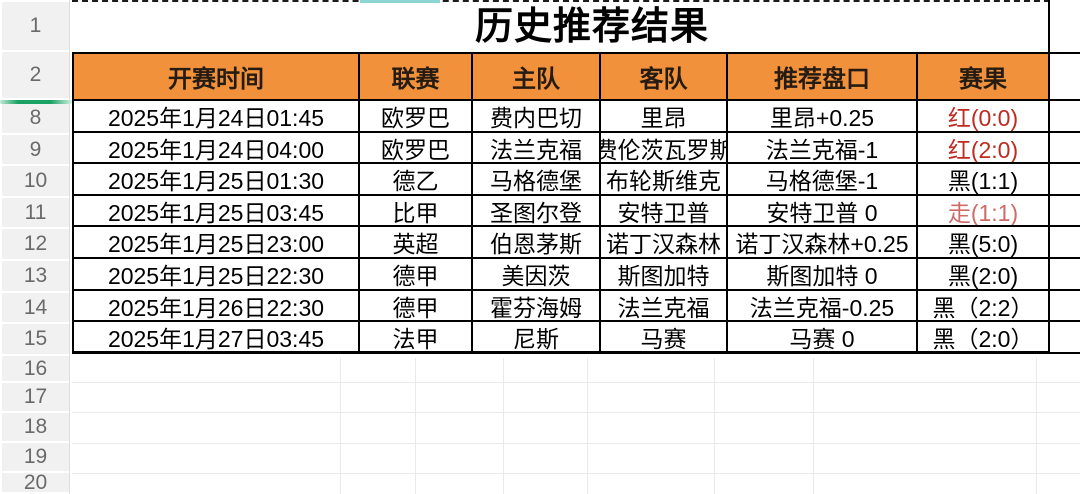 This screenshot has height=494, width=1080. Describe the element at coordinates (400, 1) in the screenshot. I see `teal-selection-mark` at that location.